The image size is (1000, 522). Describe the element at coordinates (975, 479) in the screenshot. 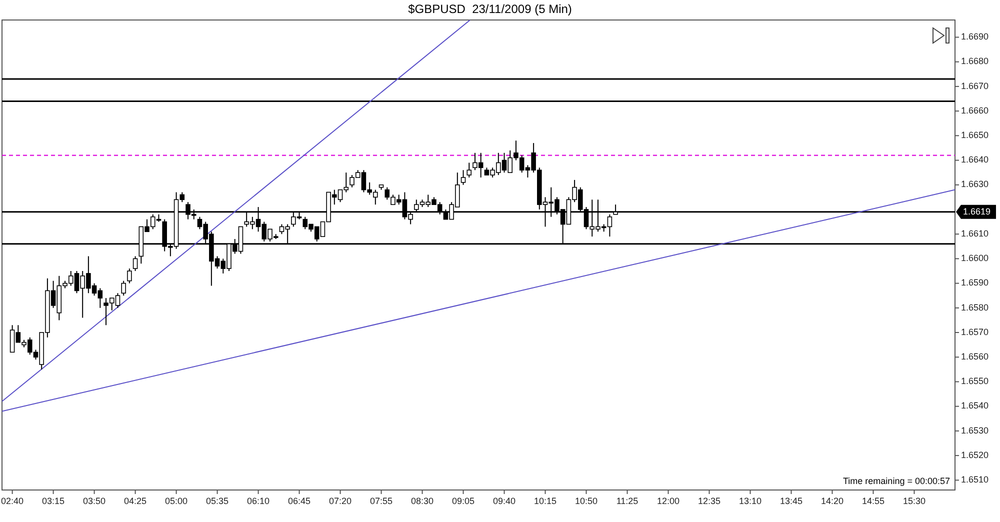

I see `y-tick-label: 1.6510` at that location.